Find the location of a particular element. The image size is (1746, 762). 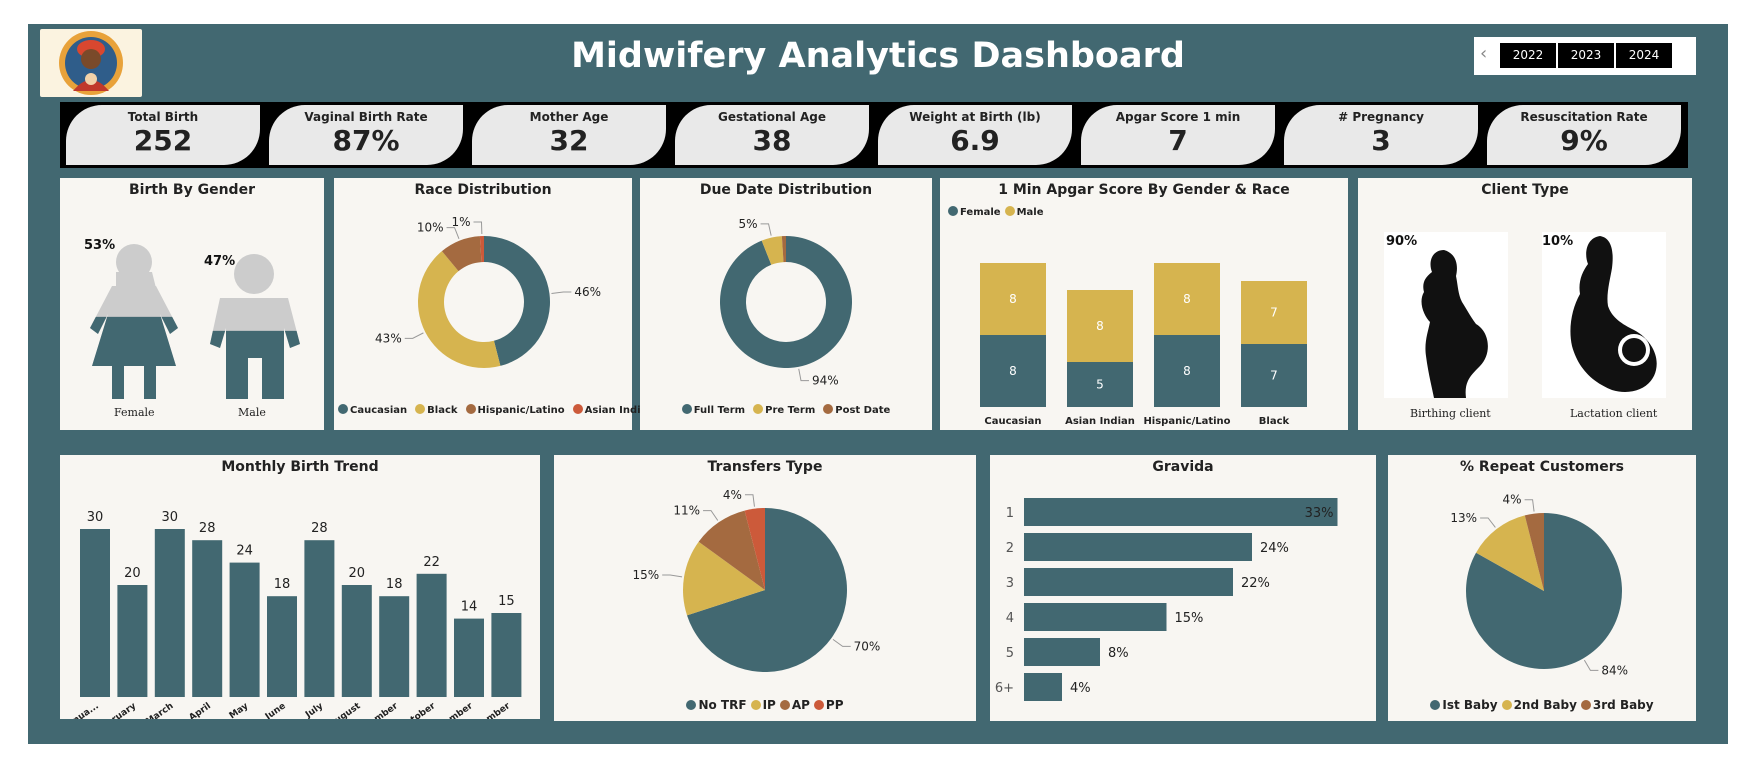

kpi-label: Apgar Score 1 min is located at coordinates (1178, 117).